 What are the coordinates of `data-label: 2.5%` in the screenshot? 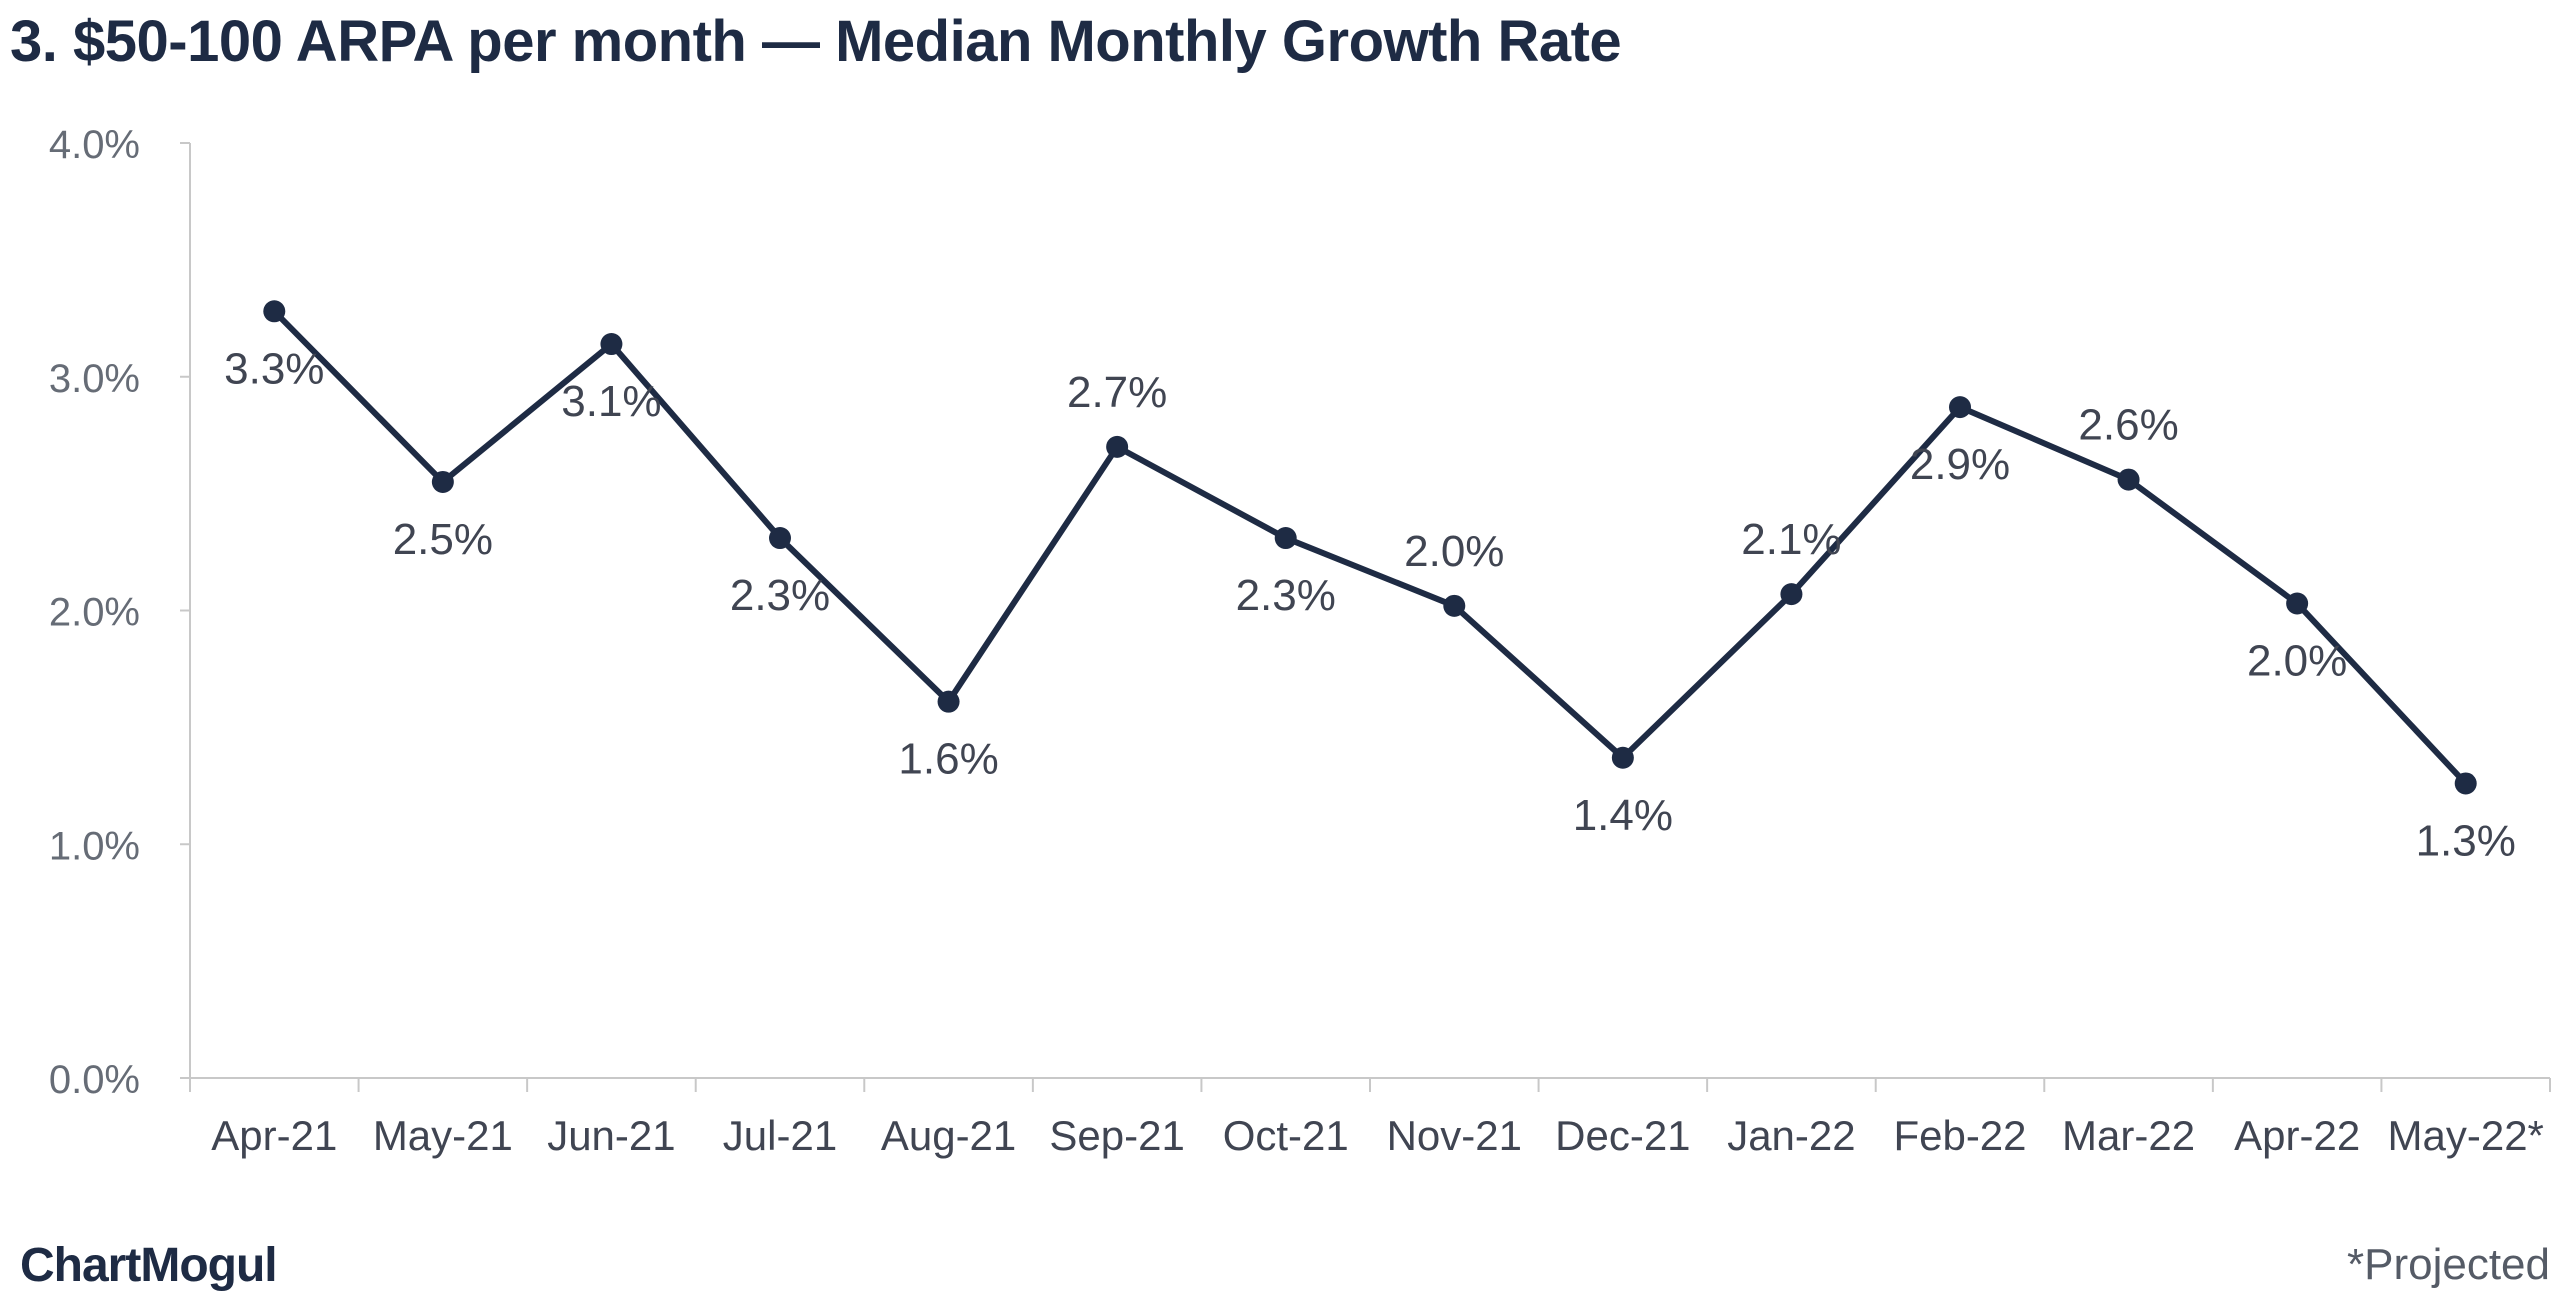 It's located at (443, 539).